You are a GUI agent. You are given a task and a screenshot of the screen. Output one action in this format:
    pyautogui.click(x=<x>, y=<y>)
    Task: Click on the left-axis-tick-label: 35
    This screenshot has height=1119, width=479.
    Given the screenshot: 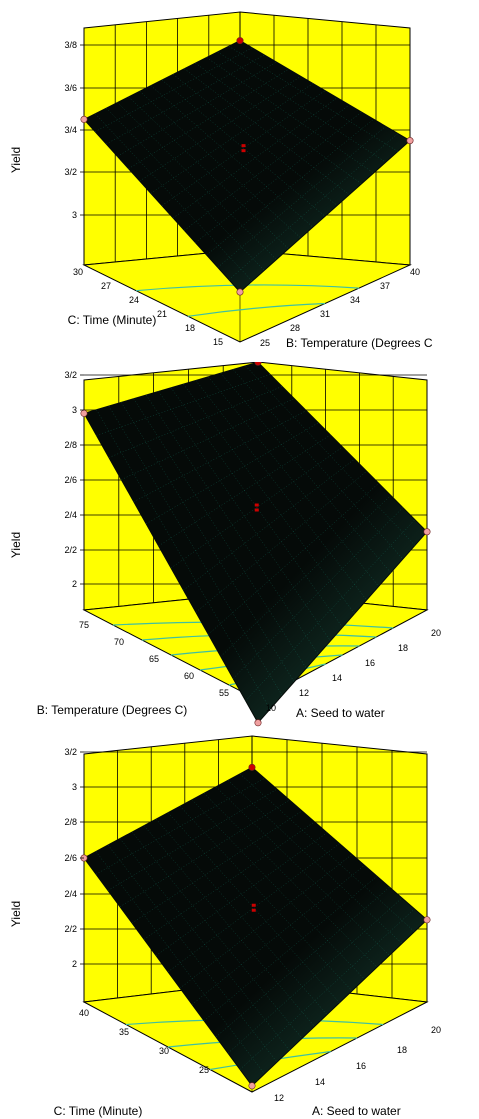 What is the action you would take?
    pyautogui.click(x=124, y=1032)
    